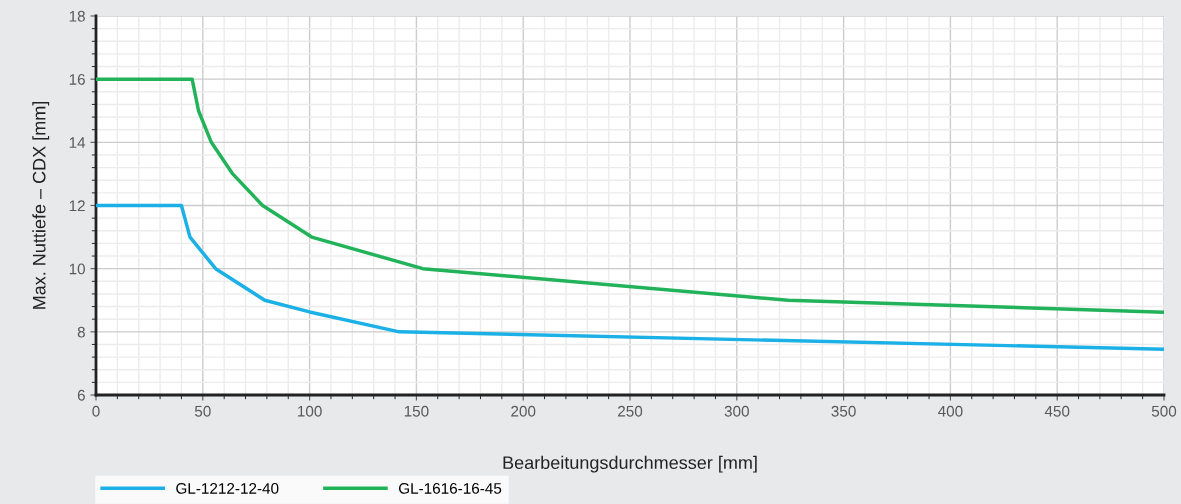  I want to click on x-tick-label: 100, so click(310, 411).